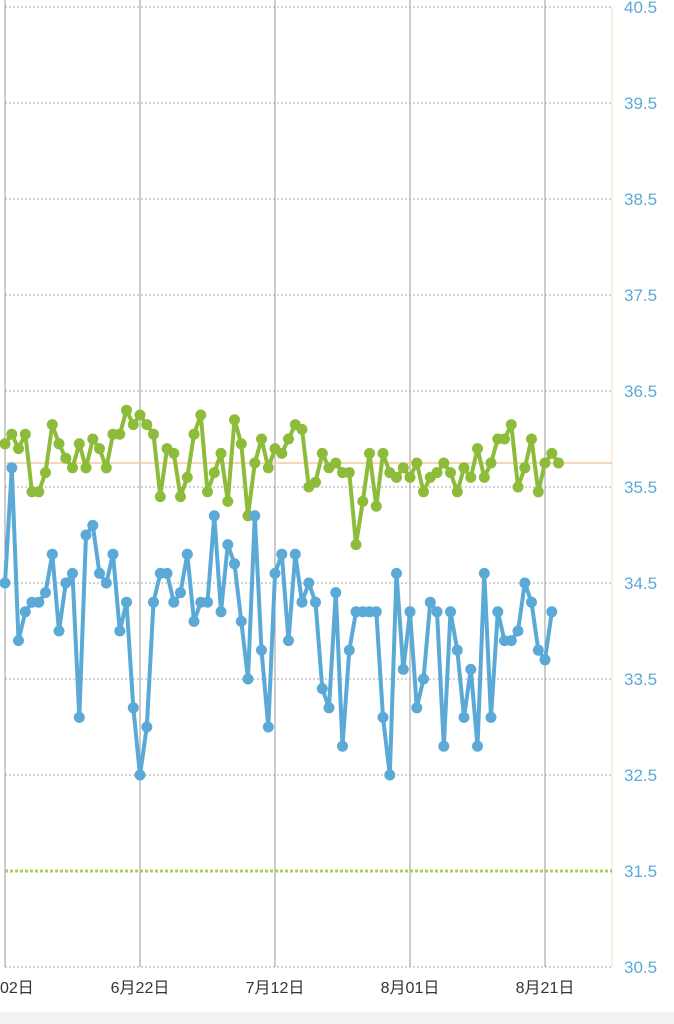 The height and width of the screenshot is (1024, 674). What do you see at coordinates (640, 103) in the screenshot?
I see `y-tick-label: 39.5` at bounding box center [640, 103].